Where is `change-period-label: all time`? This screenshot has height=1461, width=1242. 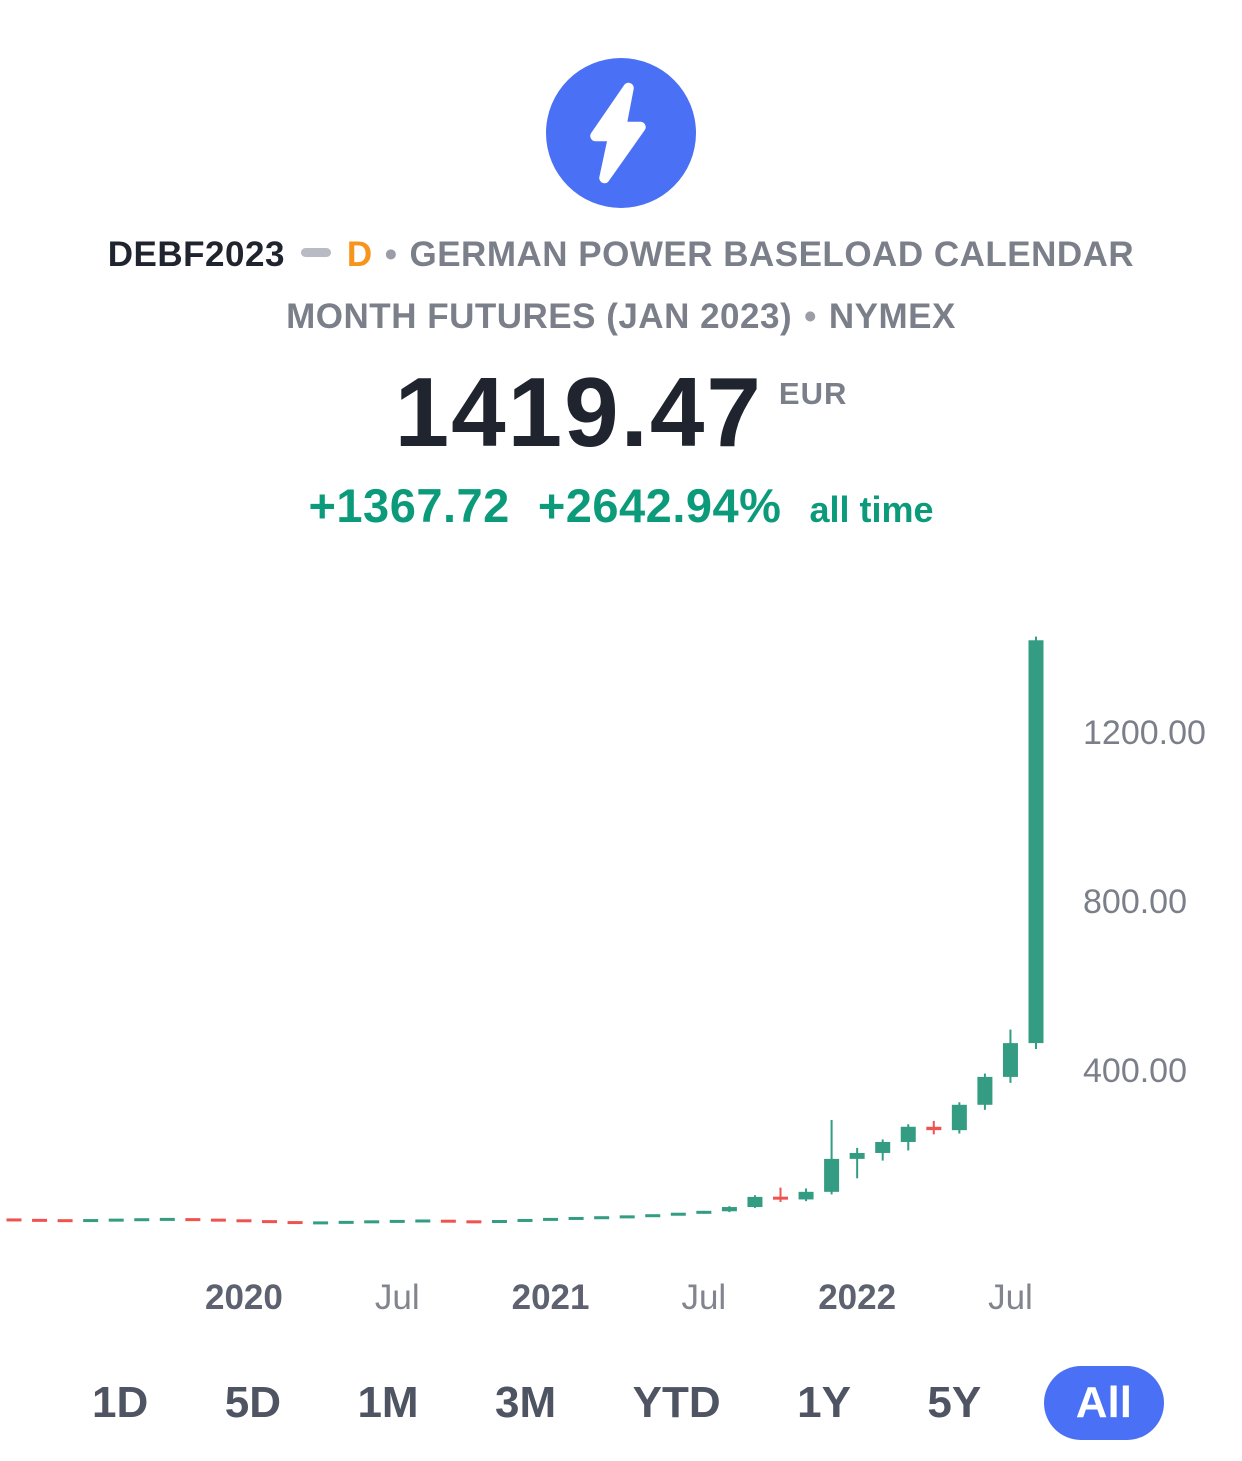
change-period-label: all time is located at coordinates (871, 509).